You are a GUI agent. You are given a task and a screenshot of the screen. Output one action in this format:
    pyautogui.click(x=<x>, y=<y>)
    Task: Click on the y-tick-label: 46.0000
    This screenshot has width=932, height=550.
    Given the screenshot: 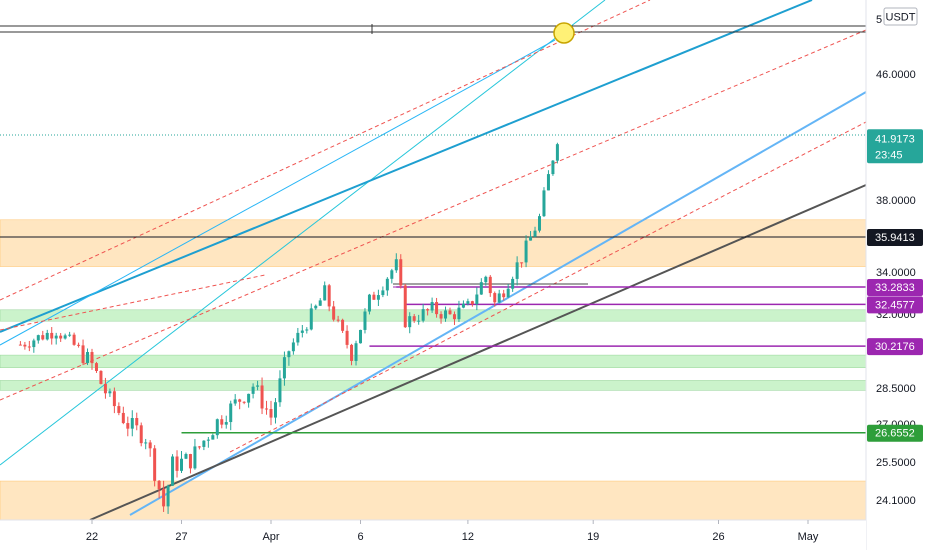 What is the action you would take?
    pyautogui.click(x=896, y=75)
    